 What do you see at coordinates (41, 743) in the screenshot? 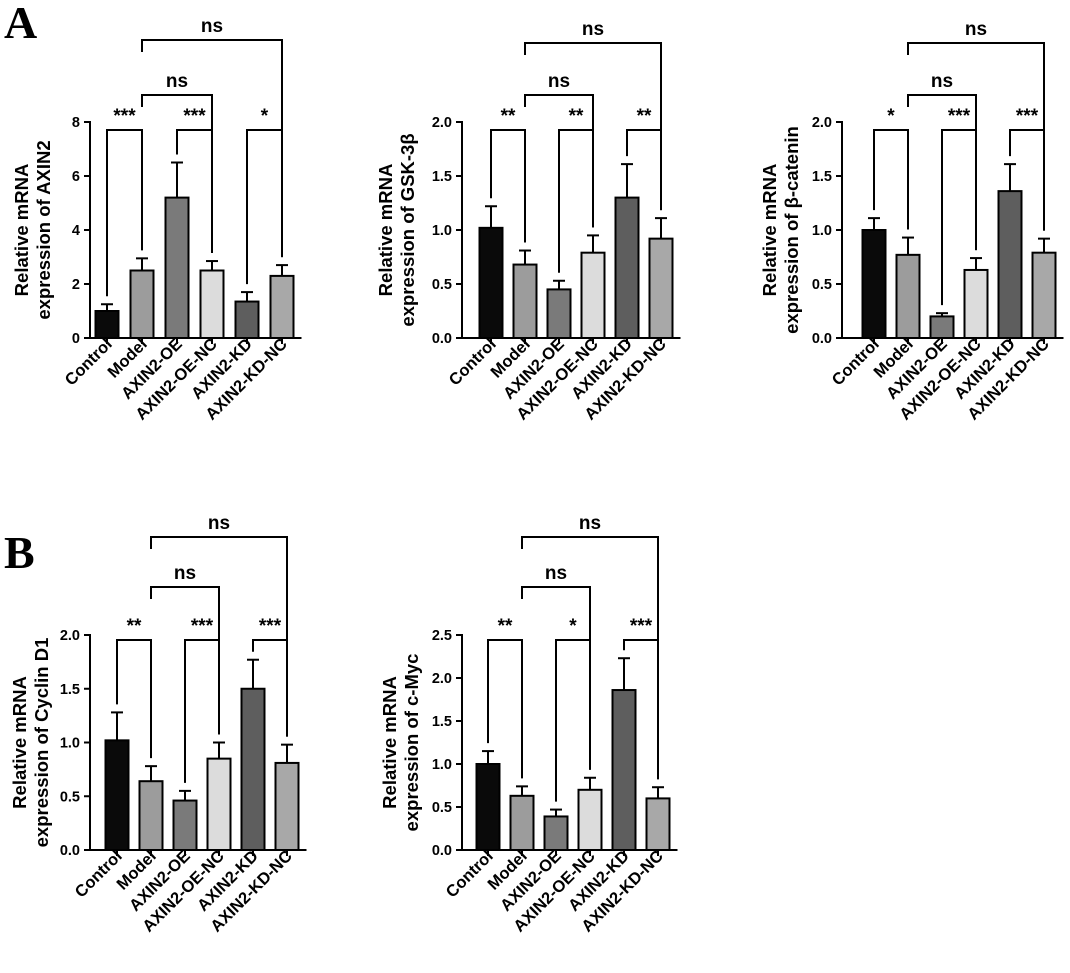
I see `y-axis-label-line: expression of Cyclin D1` at bounding box center [41, 743].